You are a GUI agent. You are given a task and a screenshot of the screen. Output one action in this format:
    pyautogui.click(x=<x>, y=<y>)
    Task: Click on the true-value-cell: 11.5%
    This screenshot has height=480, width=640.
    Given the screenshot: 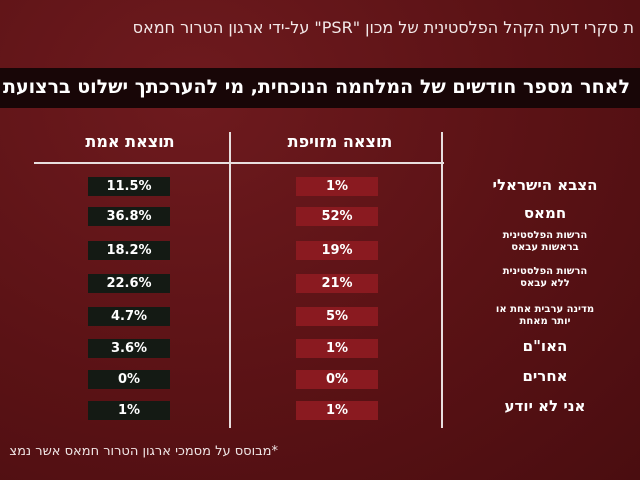 What is the action you would take?
    pyautogui.click(x=129, y=186)
    